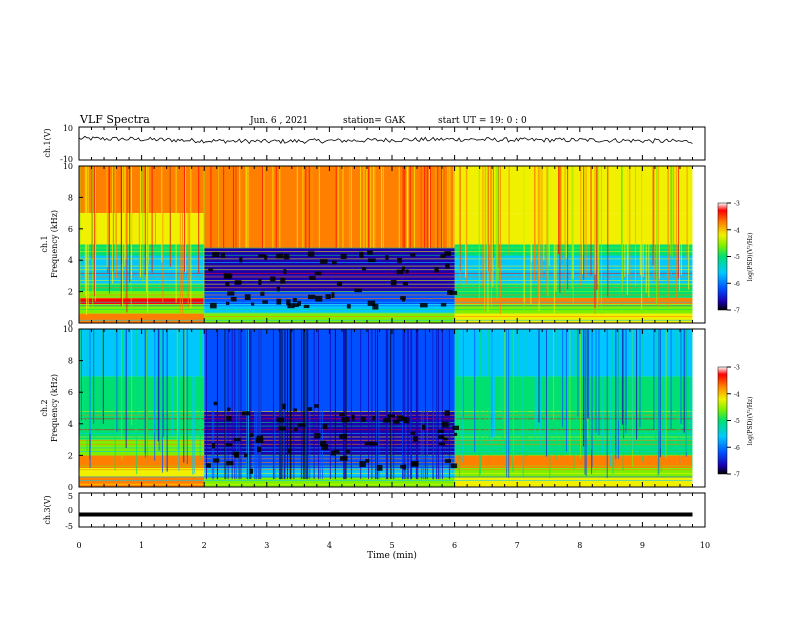 This screenshot has width=792, height=617. Describe the element at coordinates (68, 128) in the screenshot. I see `ch1-ytick-top: 10` at that location.